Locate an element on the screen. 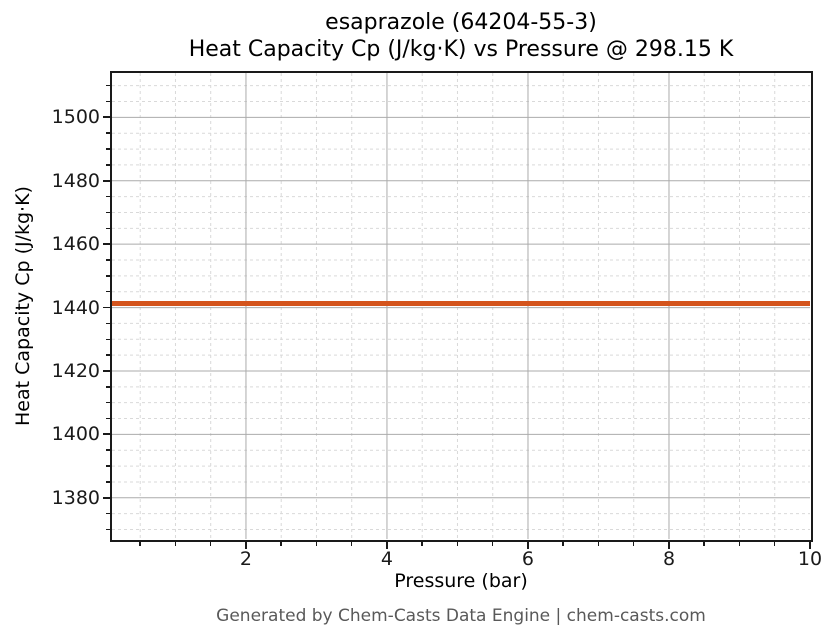 The width and height of the screenshot is (836, 644). y-tick-label: 1480 is located at coordinates (75, 180).